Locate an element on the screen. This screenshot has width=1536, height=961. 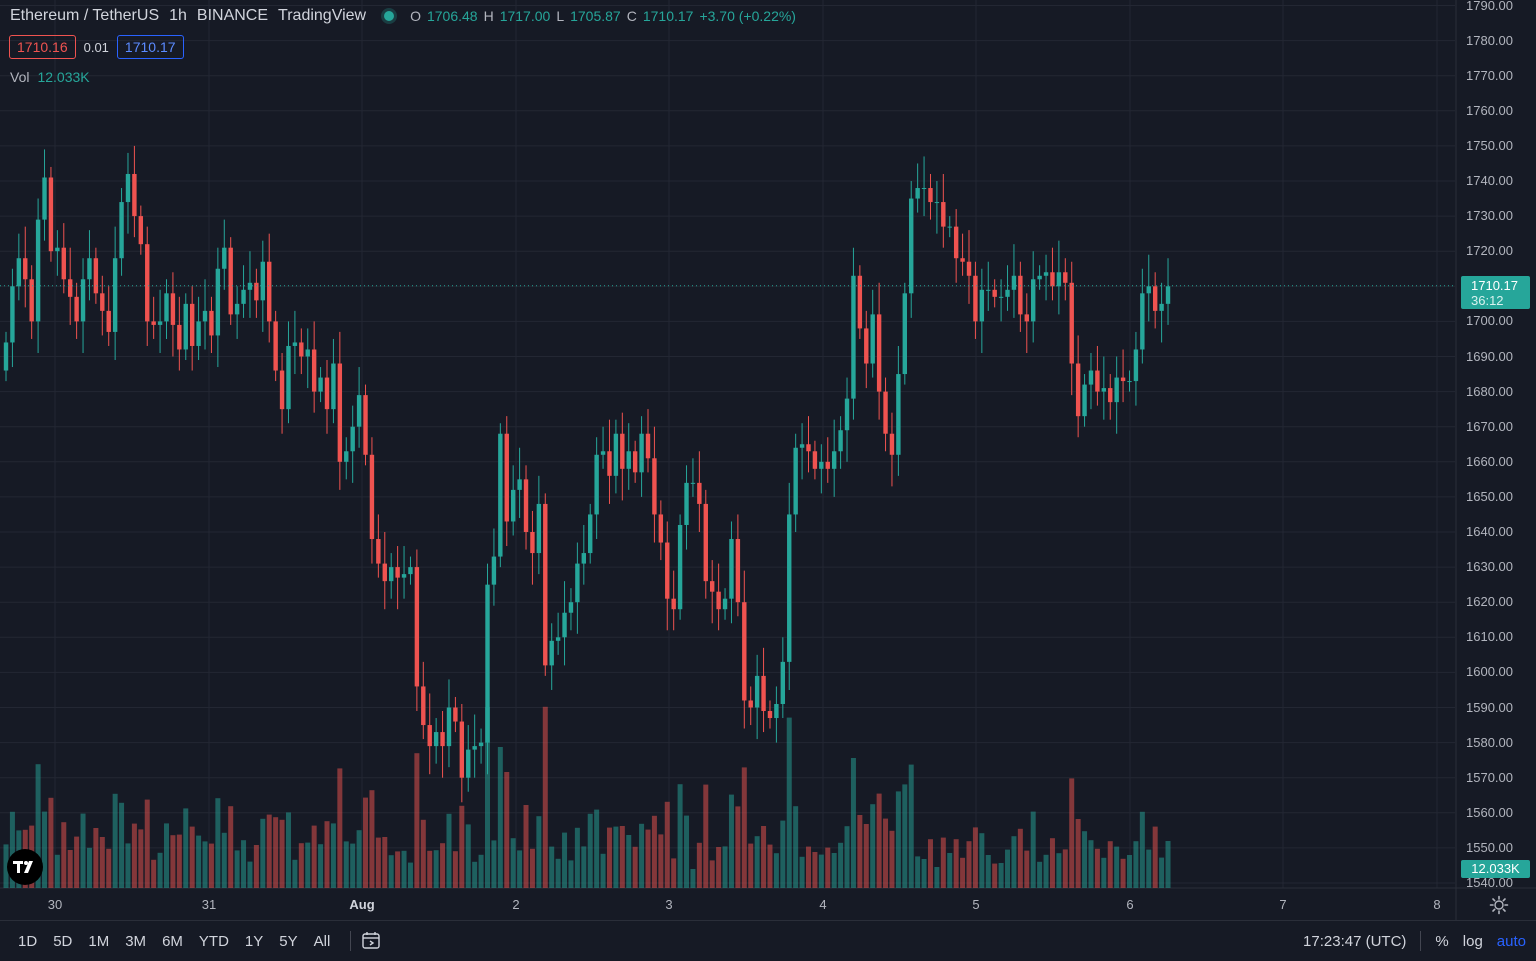
log-scale-toggle: log is located at coordinates (1472, 941).